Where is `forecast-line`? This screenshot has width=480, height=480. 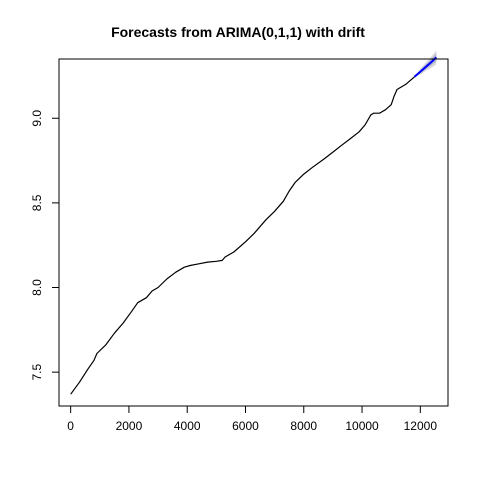
forecast-line is located at coordinates (425, 67).